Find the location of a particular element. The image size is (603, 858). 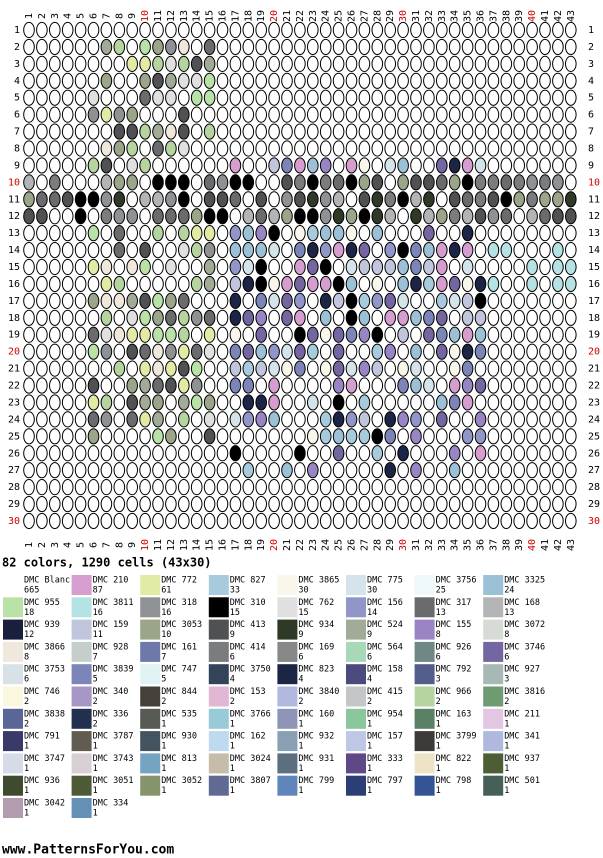

legend-name: DMC 762 is located at coordinates (316, 603).